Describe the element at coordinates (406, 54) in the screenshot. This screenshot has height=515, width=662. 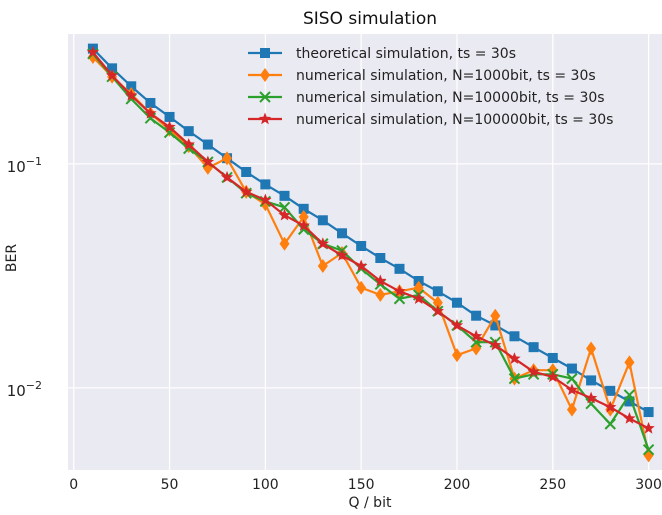
I see `legend-label: theoretical simulation, ts = 30s` at that location.